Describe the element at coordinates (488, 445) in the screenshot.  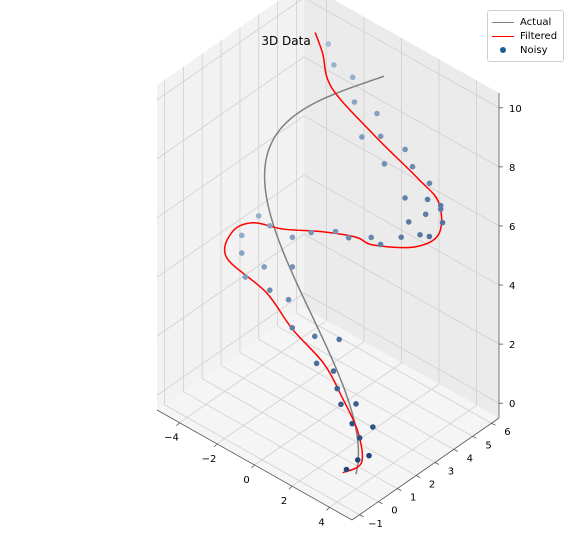
I see `y-tick-label: 5` at that location.